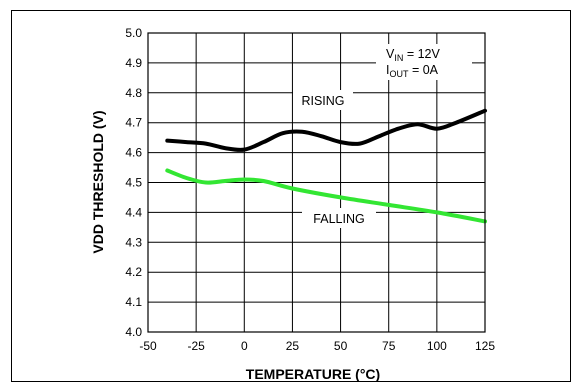 This screenshot has width=585, height=385. I want to click on iout-symbol: I, so click(387, 70).